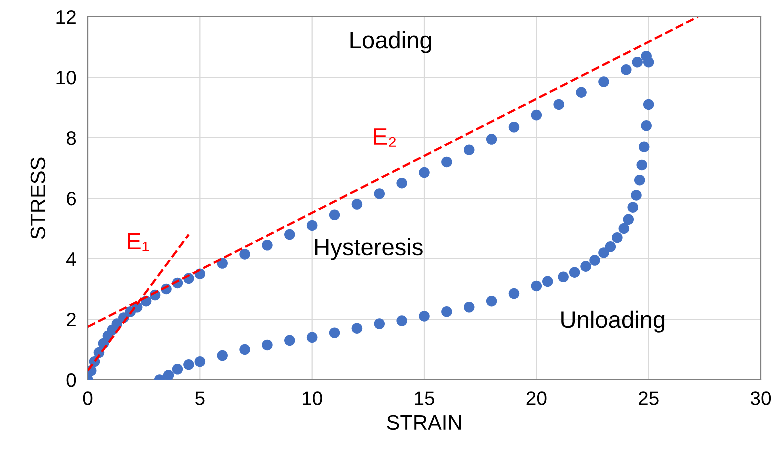 Image resolution: width=773 pixels, height=459 pixels. What do you see at coordinates (71, 199) in the screenshot?
I see `y-tick-label: 6` at bounding box center [71, 199].